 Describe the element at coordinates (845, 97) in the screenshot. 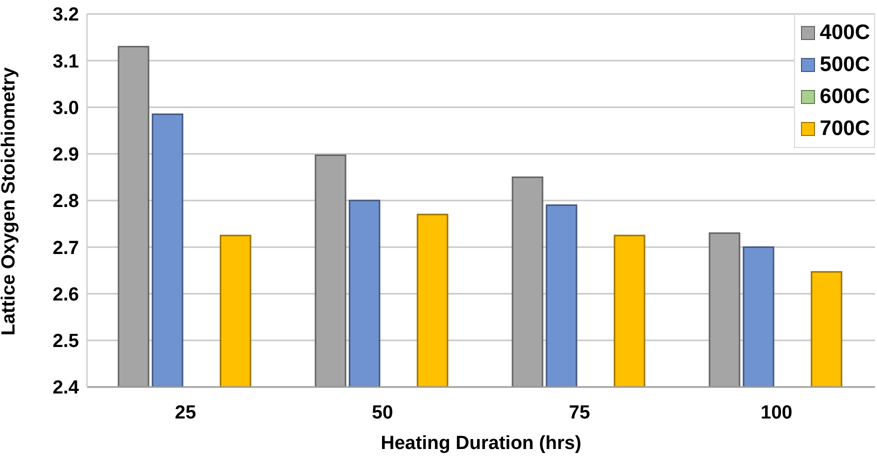

I see `legend-label: 600C` at that location.